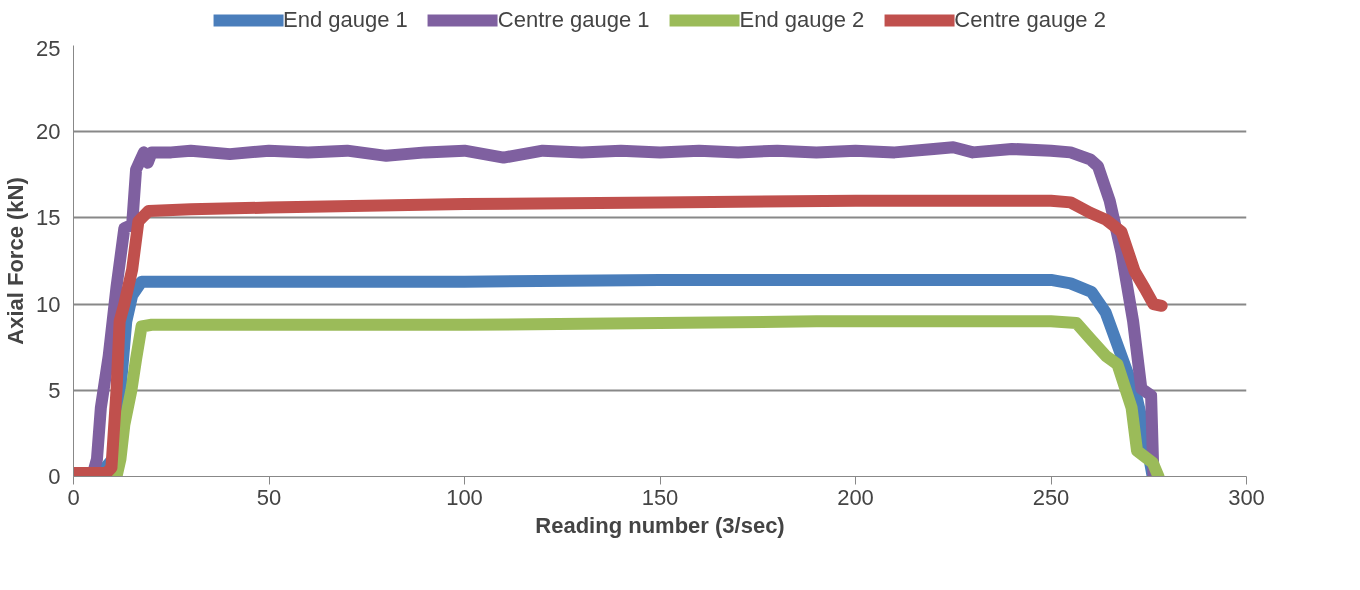 The height and width of the screenshot is (590, 1360). Describe the element at coordinates (48, 48) in the screenshot. I see `y-tick-label: 25` at that location.